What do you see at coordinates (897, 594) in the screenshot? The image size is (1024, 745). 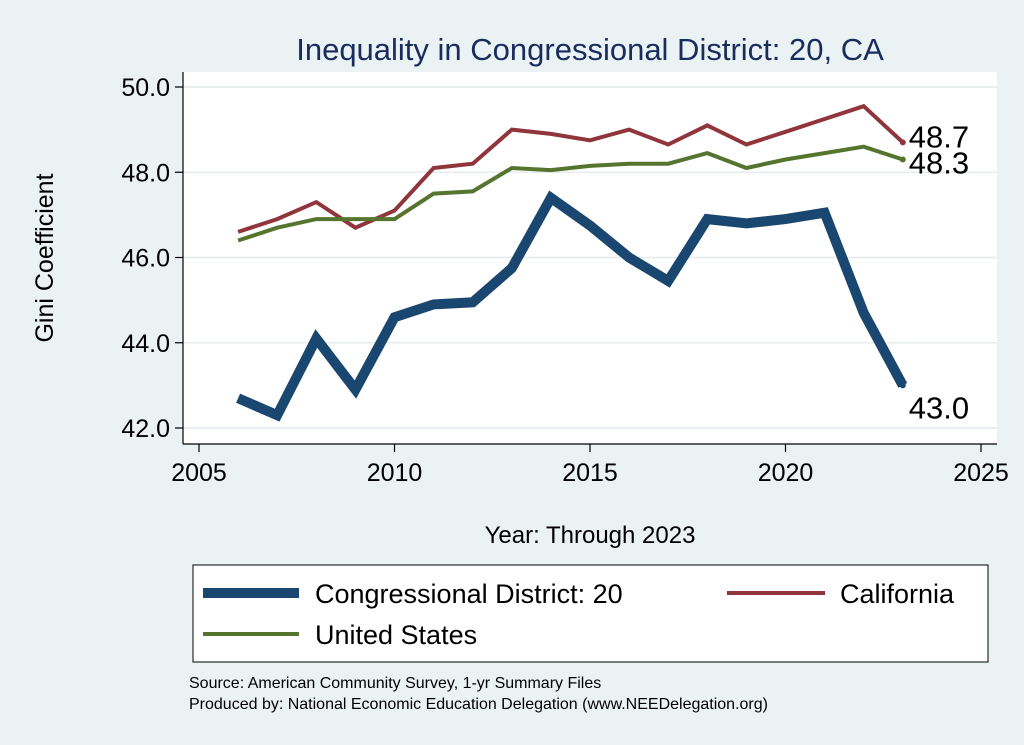 I see `legend-label: California` at bounding box center [897, 594].